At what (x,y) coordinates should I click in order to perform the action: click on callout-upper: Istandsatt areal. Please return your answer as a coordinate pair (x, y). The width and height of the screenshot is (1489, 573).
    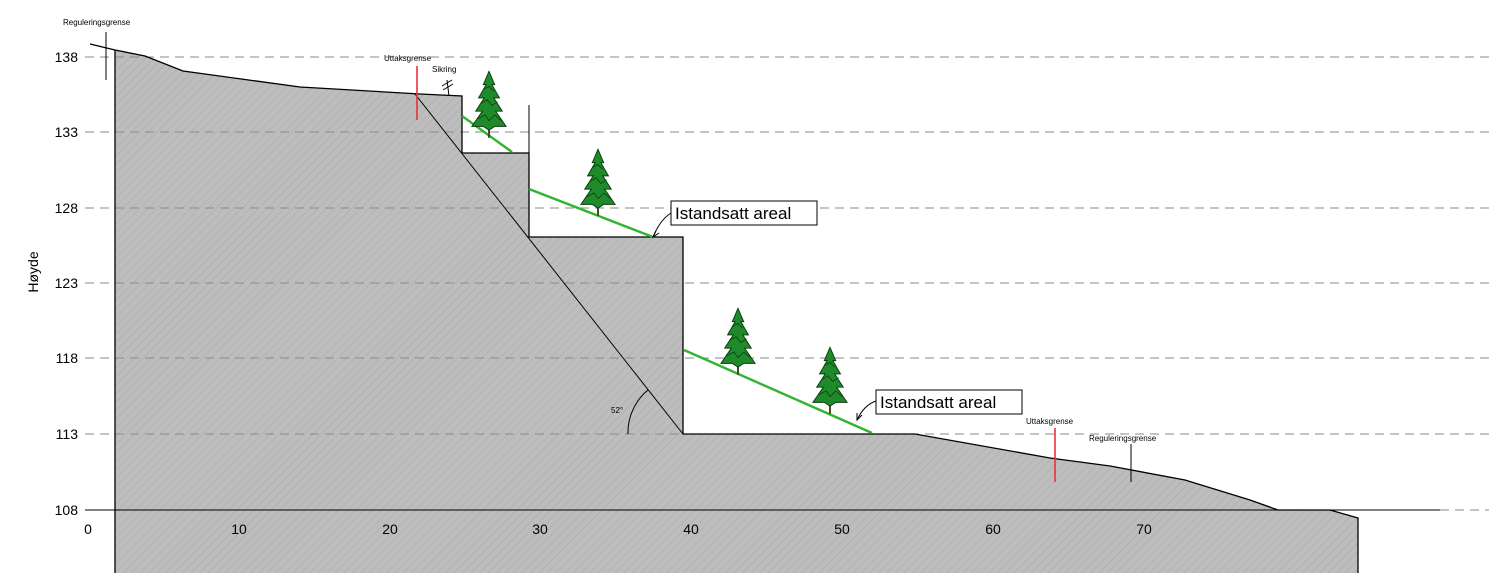
    Looking at the image, I should click on (734, 219).